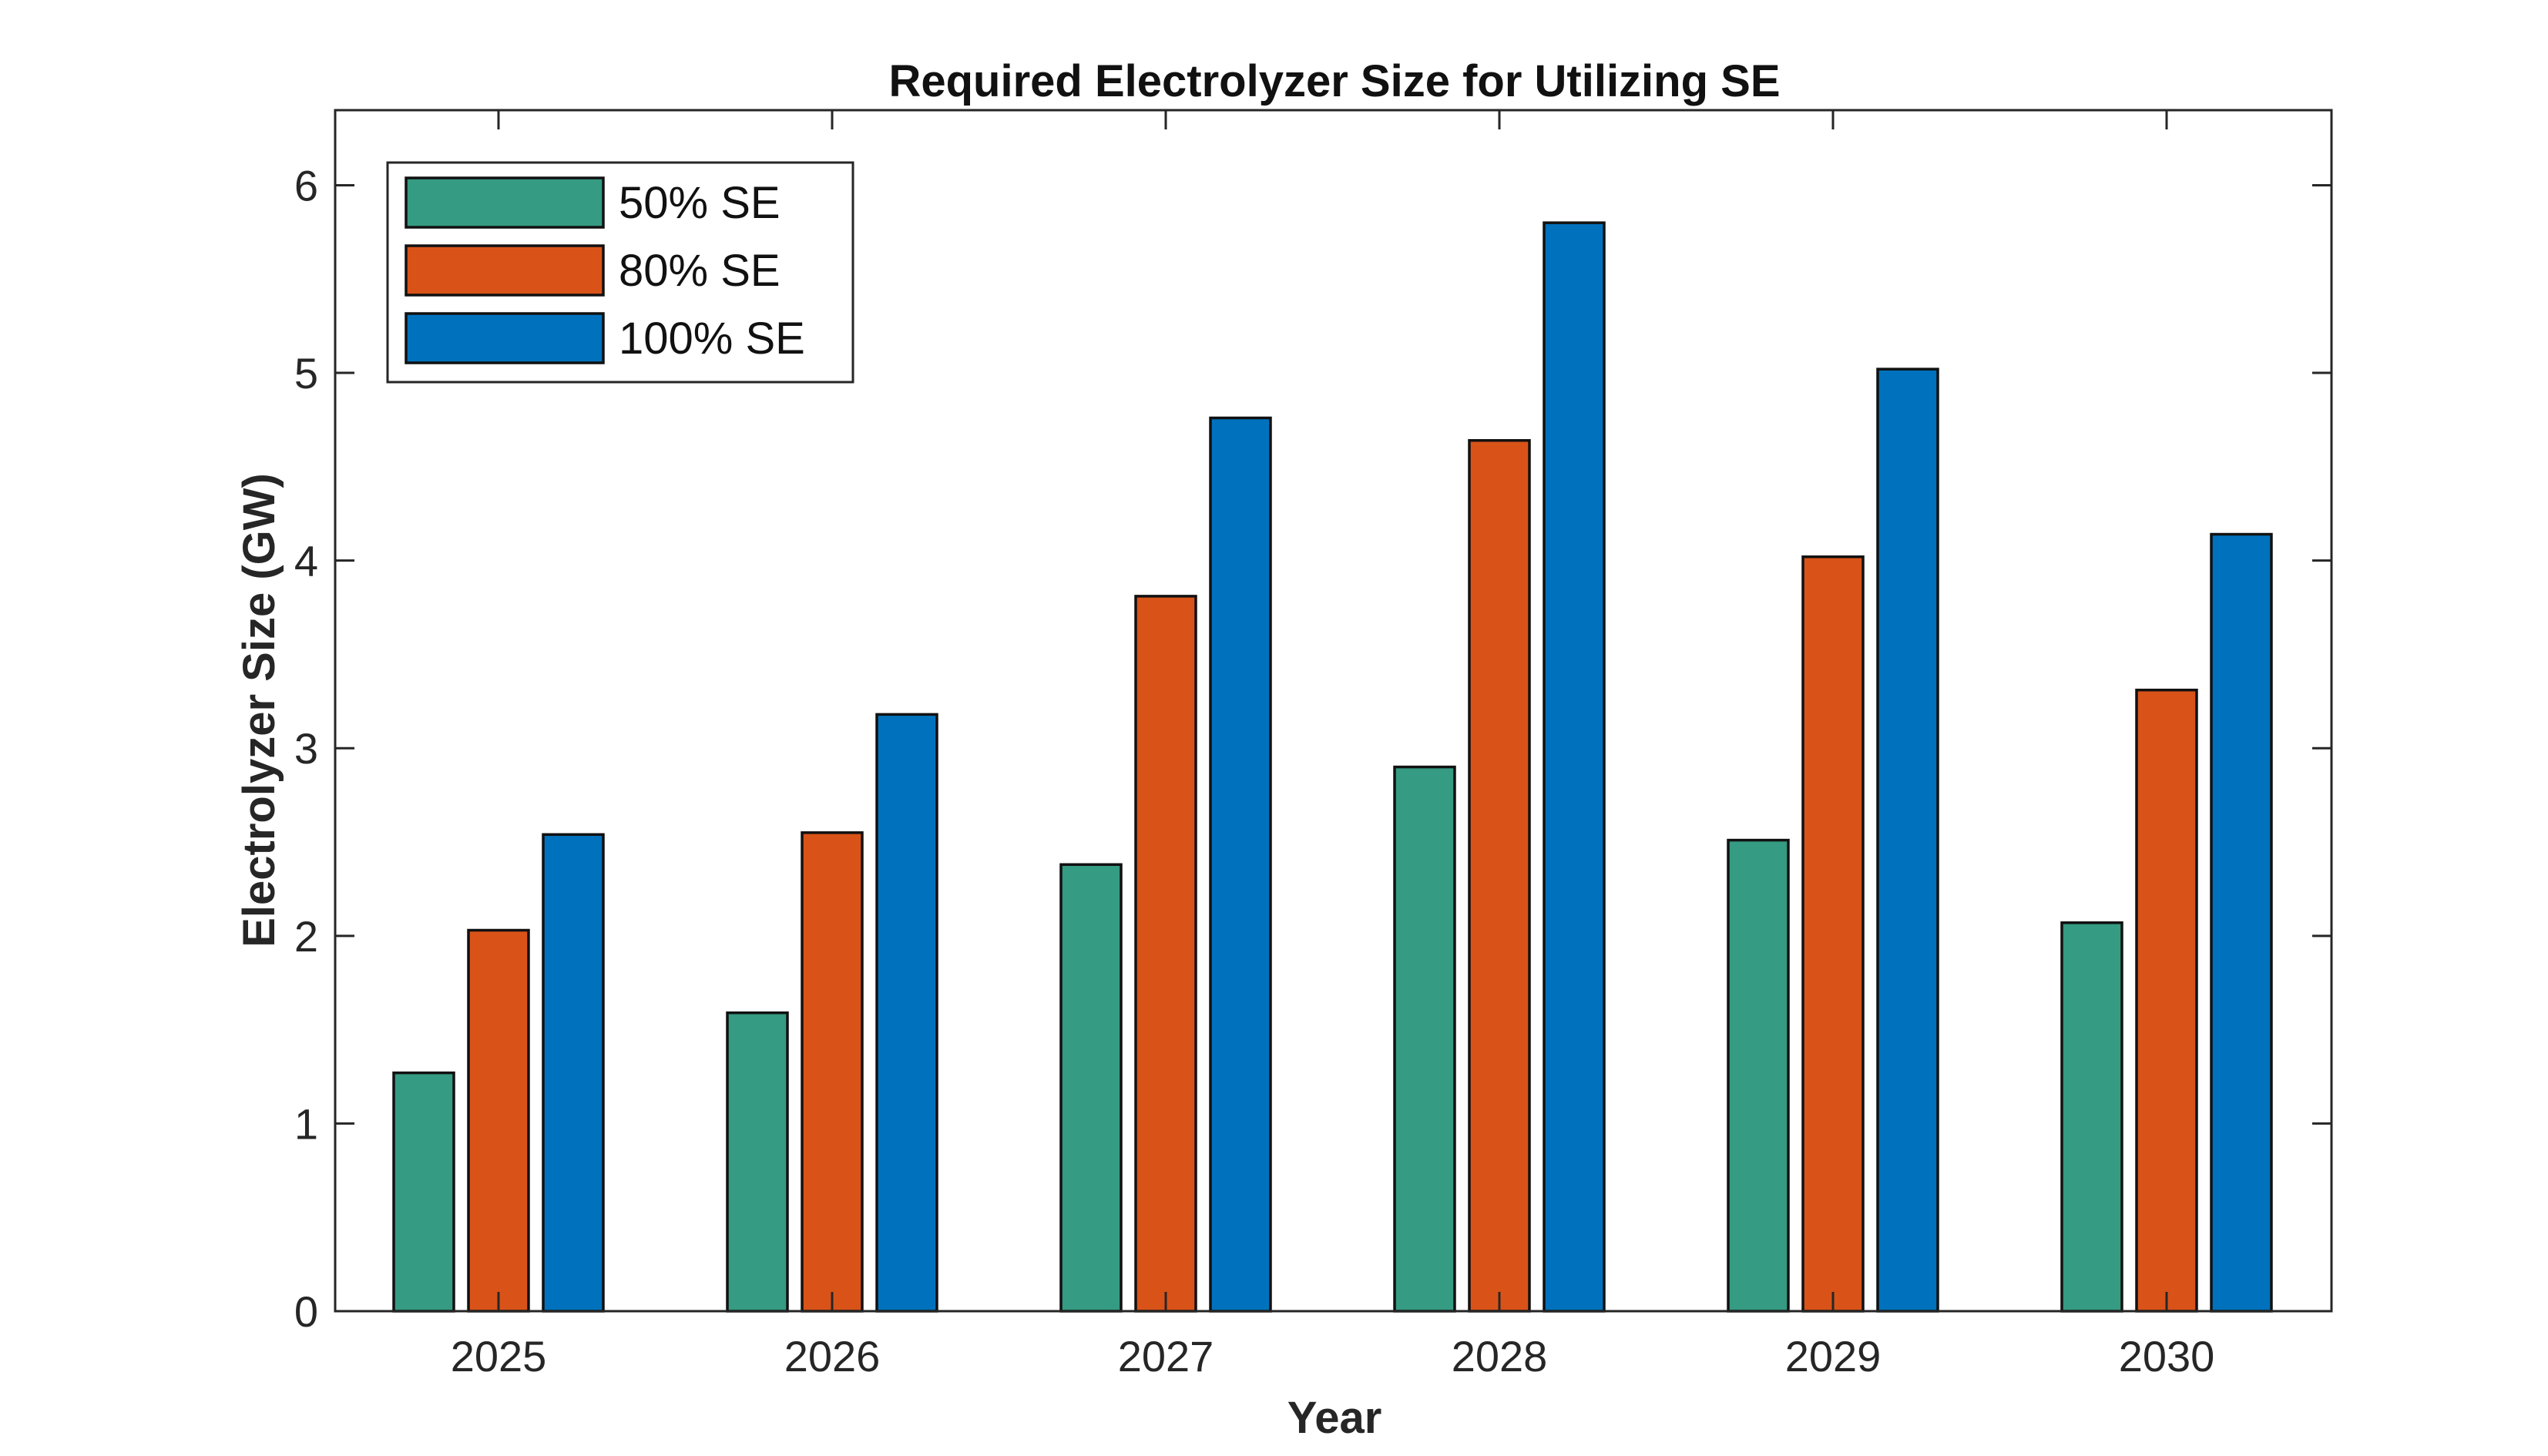  I want to click on legend-label: 80% SE, so click(700, 271).